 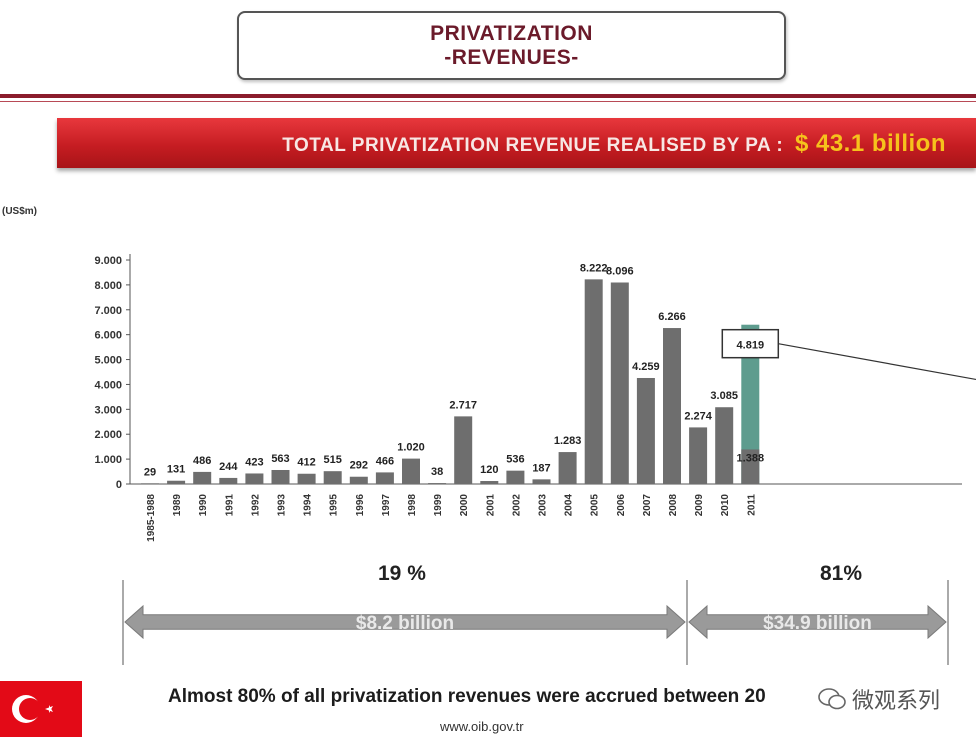 What do you see at coordinates (333, 460) in the screenshot?
I see `data-label: 515` at bounding box center [333, 460].